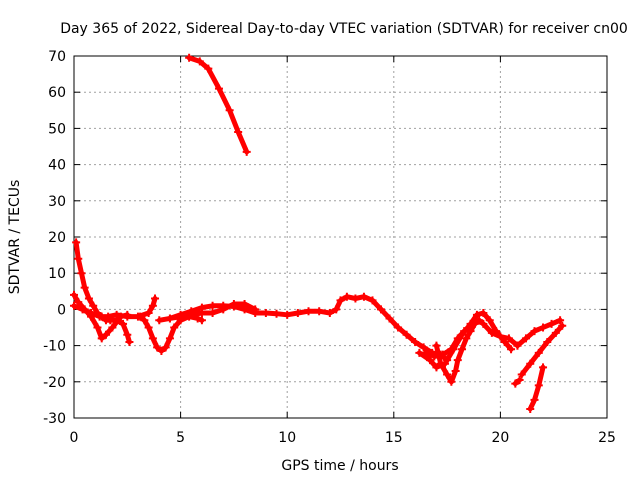 This screenshot has height=485, width=640. I want to click on x-axis-label: GPS time / hours, so click(339, 466).